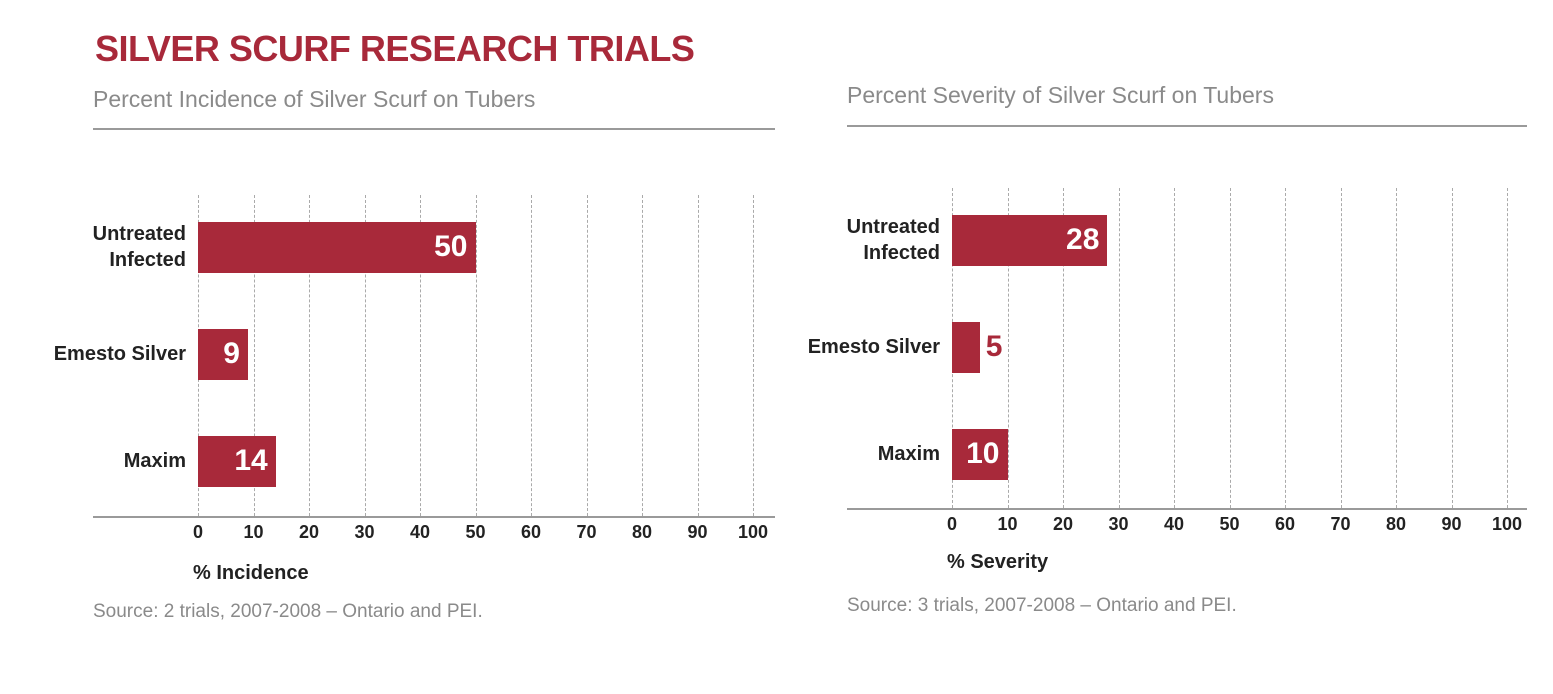 The width and height of the screenshot is (1553, 694). I want to click on value-label: 10, so click(983, 453).